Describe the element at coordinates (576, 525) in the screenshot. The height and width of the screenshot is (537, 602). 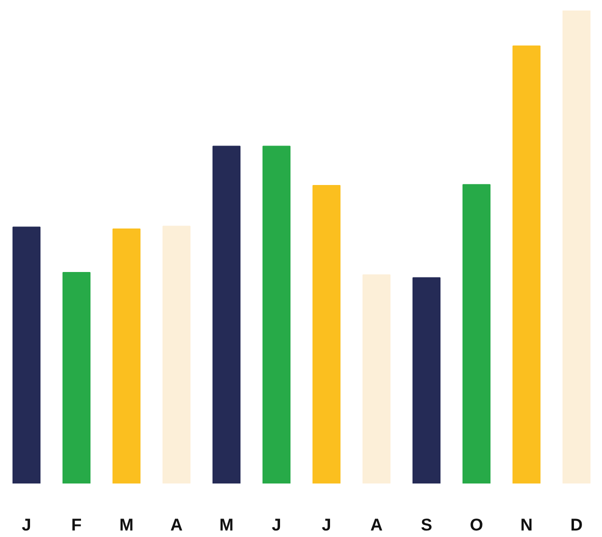
I see `x-tick-label: D` at that location.